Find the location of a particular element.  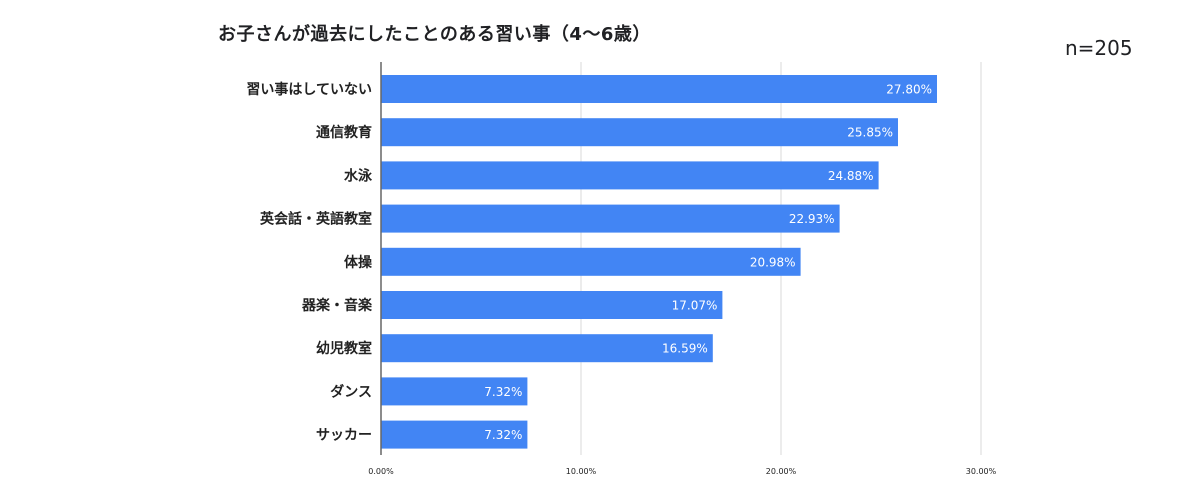

bar-value-label: 27.80% is located at coordinates (909, 90).